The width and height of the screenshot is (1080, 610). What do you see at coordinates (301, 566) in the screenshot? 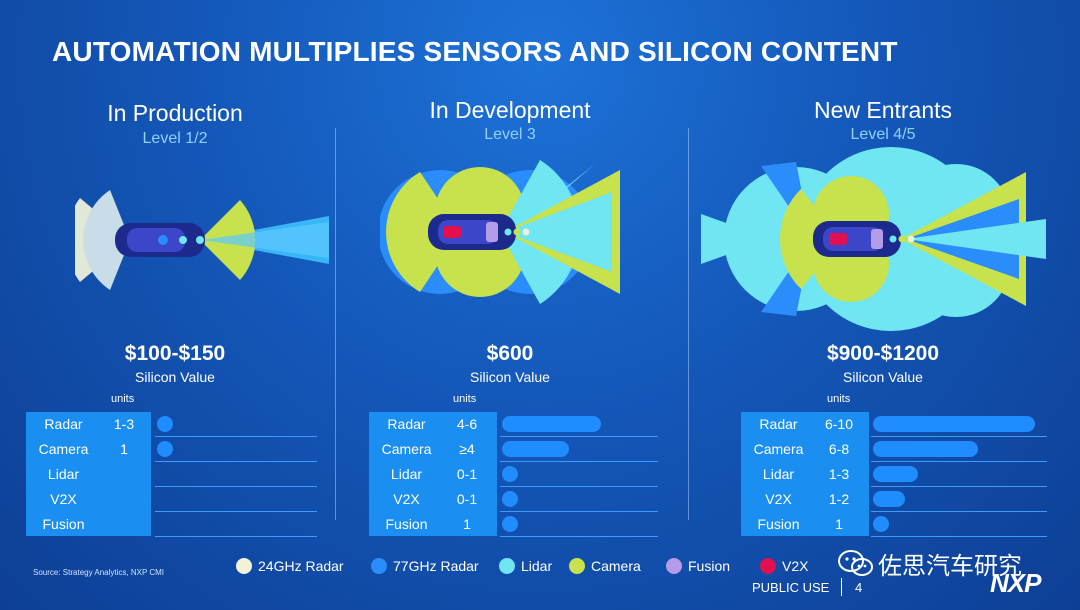
I see `legend-label: 24GHz Radar` at bounding box center [301, 566].